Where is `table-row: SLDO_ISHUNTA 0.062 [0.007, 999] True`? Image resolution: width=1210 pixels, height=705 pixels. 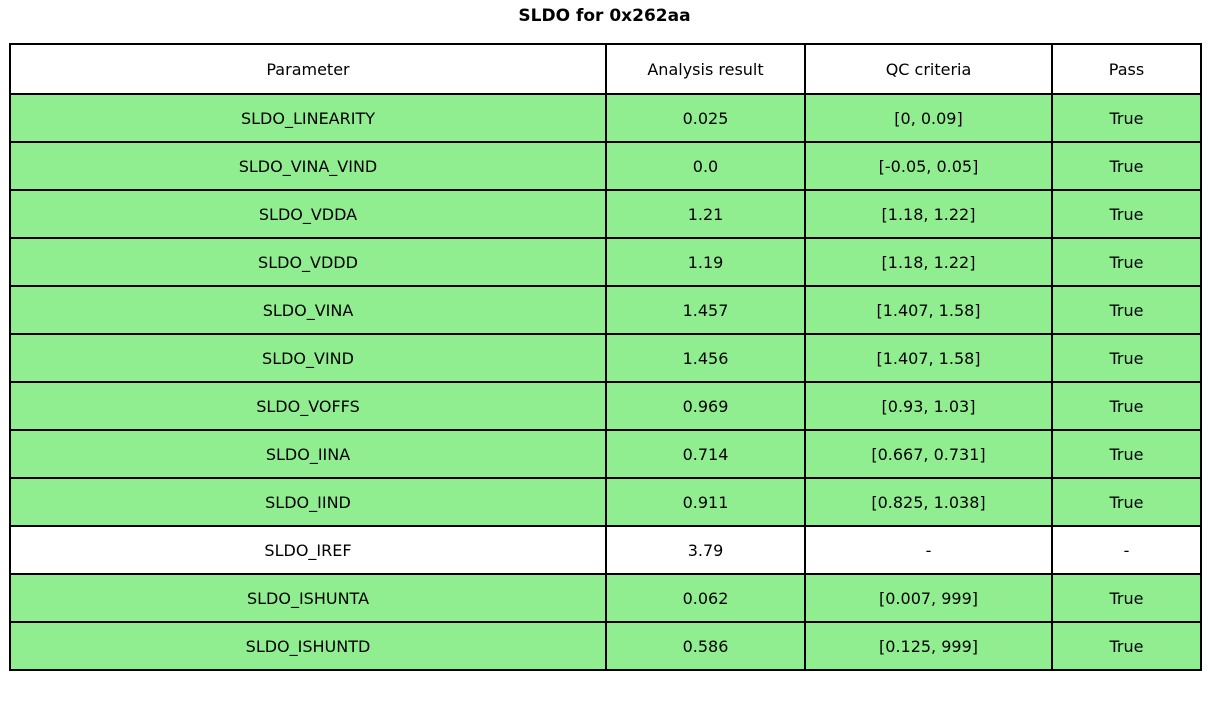 table-row: SLDO_ISHUNTA 0.062 [0.007, 999] True is located at coordinates (605, 598).